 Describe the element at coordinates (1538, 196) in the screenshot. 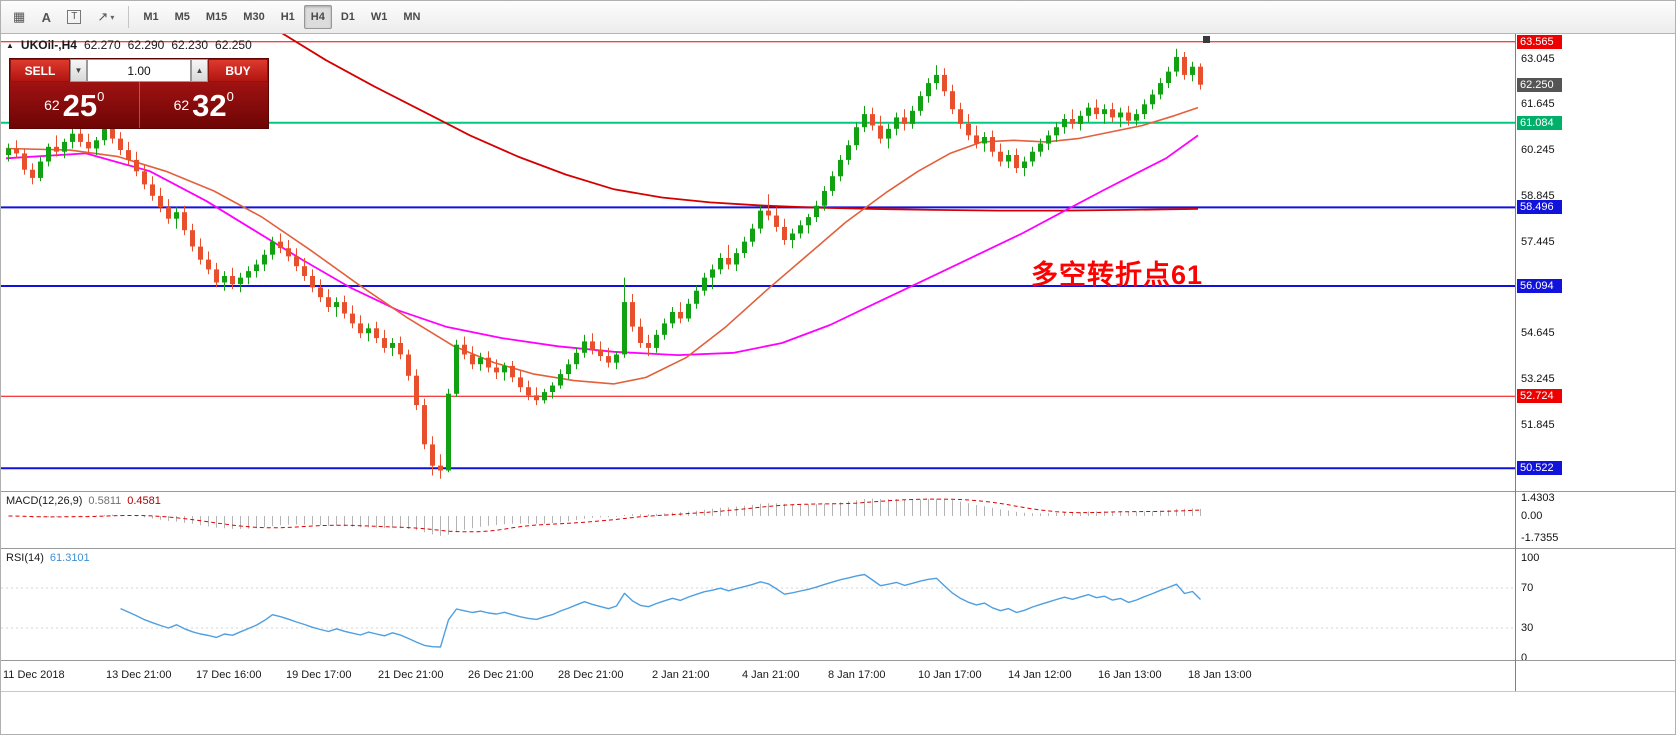

I see `price-scale-label-58.845: 58.845` at that location.